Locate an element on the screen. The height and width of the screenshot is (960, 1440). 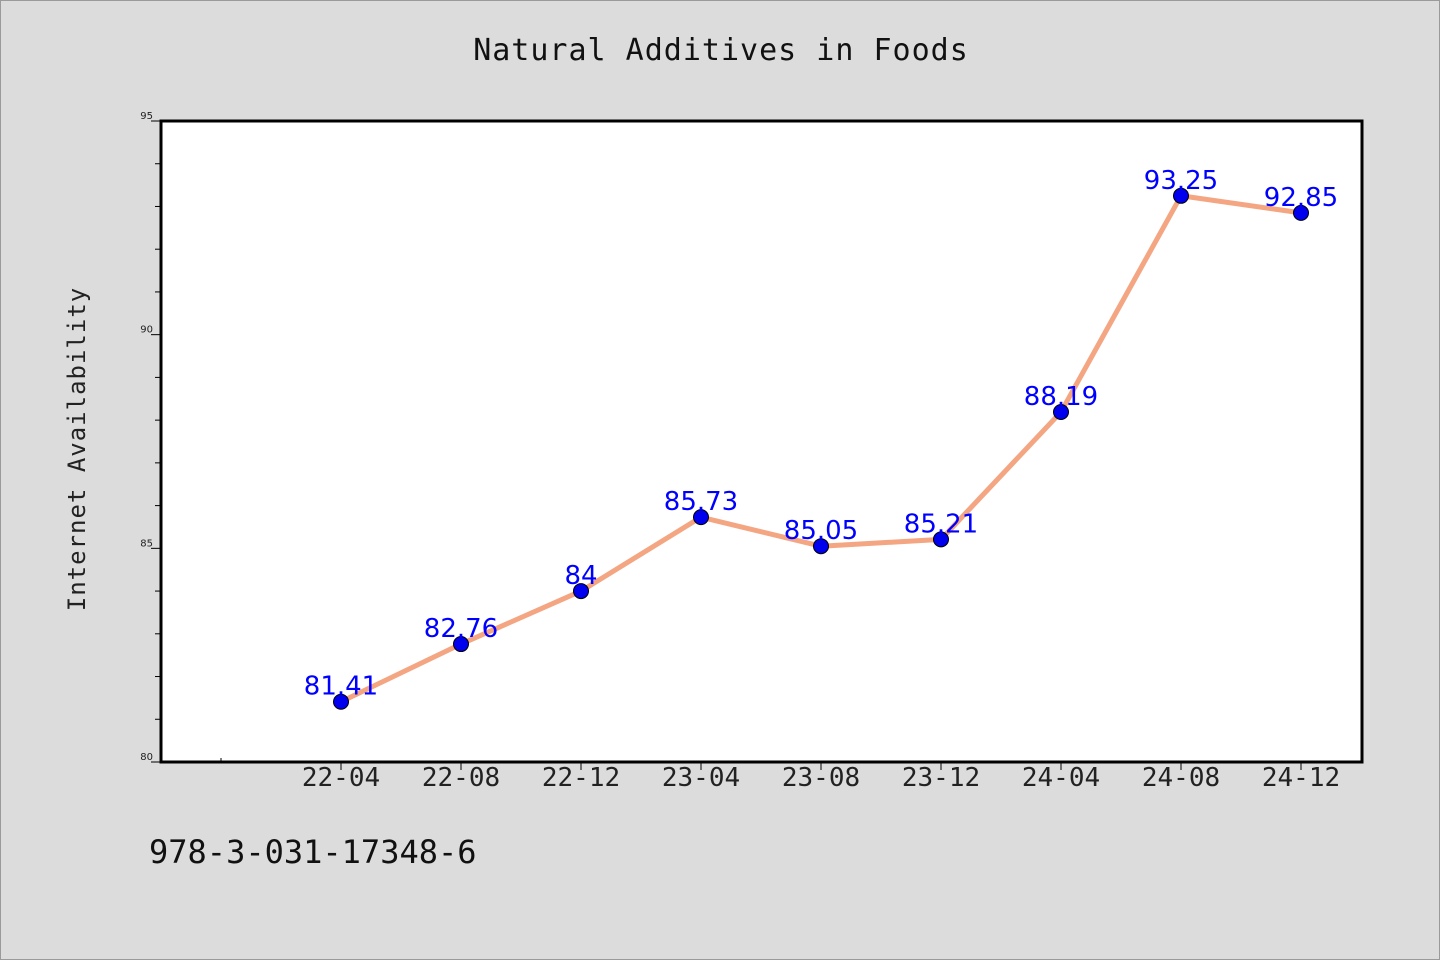
y-tick-label: 80 is located at coordinates (146, 757).